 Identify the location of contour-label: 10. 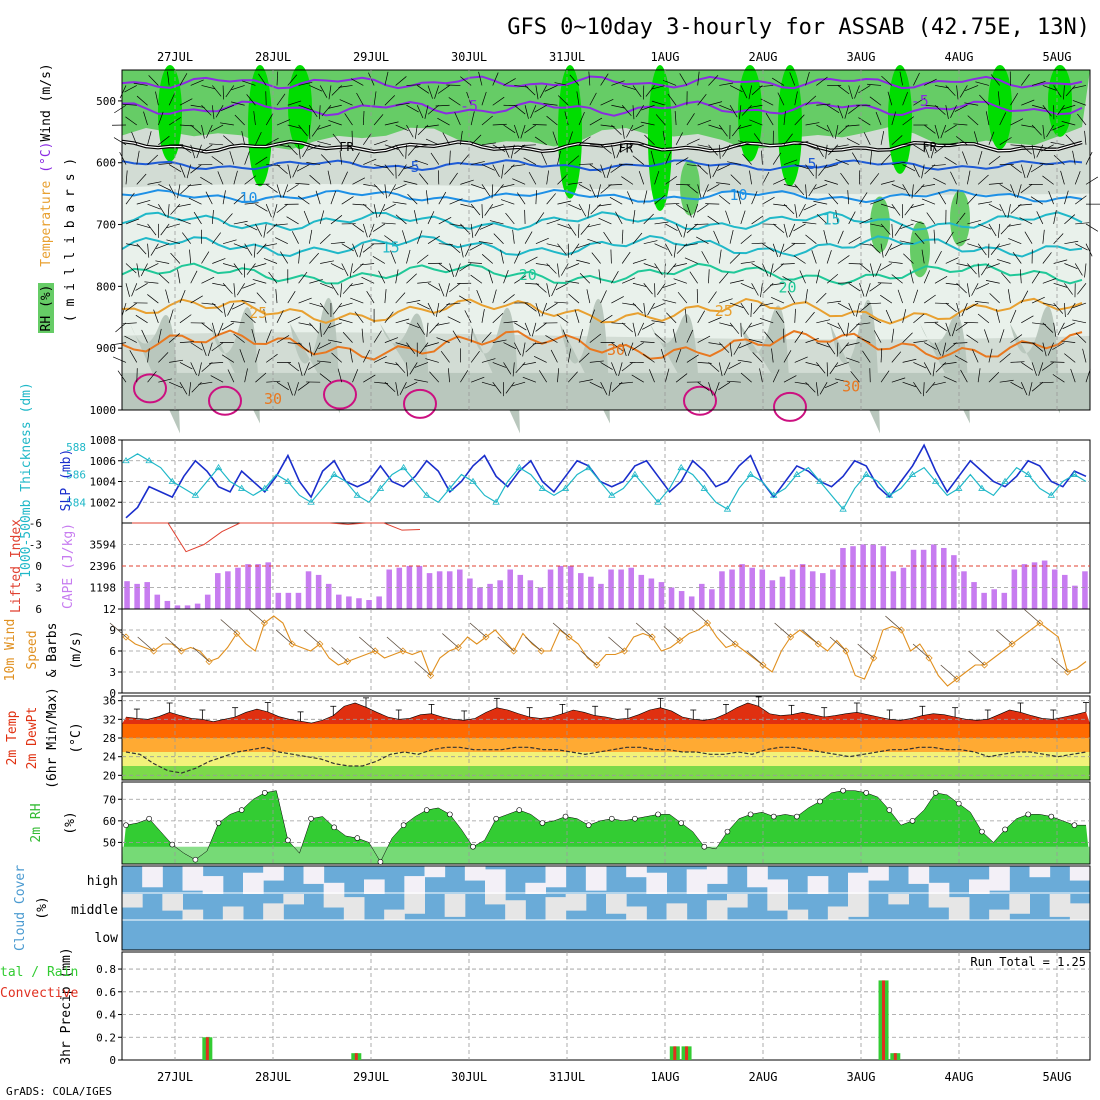
(738, 195).